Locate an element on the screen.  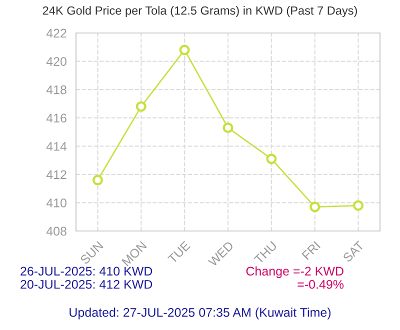
text: =-0.49% is located at coordinates (321, 284).